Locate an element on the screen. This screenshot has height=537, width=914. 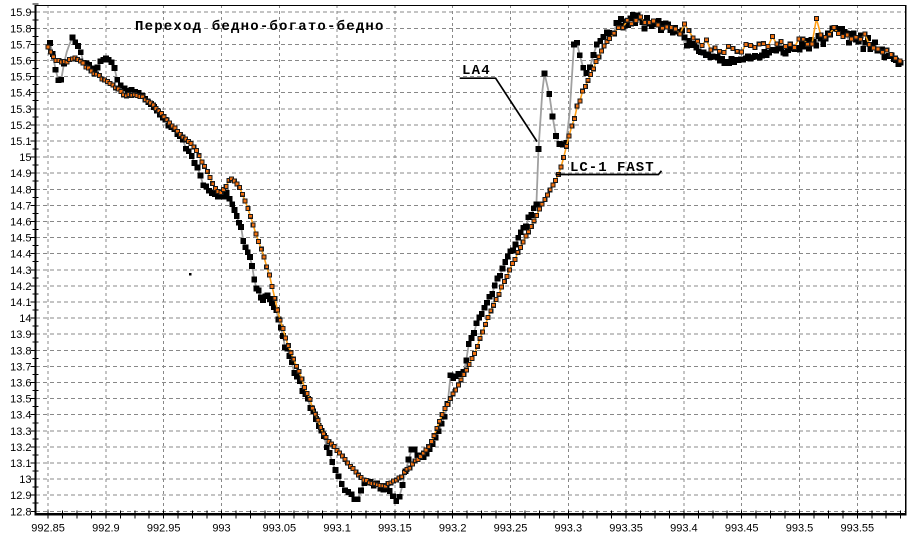
svg-text: 15.5 is located at coordinates (20, 78).